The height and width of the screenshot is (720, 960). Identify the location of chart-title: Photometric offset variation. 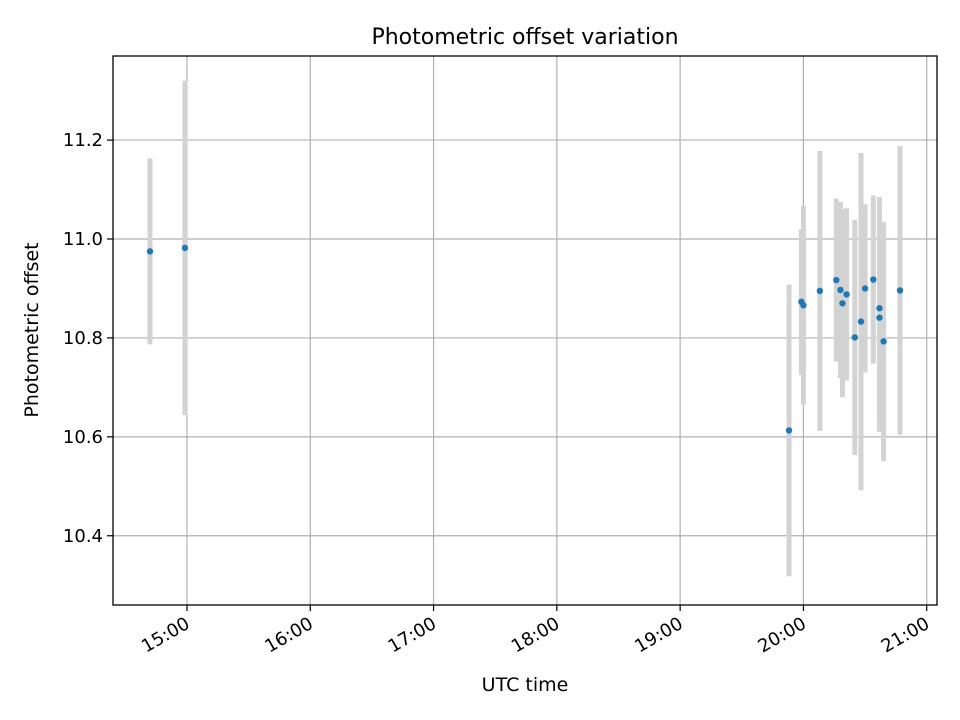
(524, 37).